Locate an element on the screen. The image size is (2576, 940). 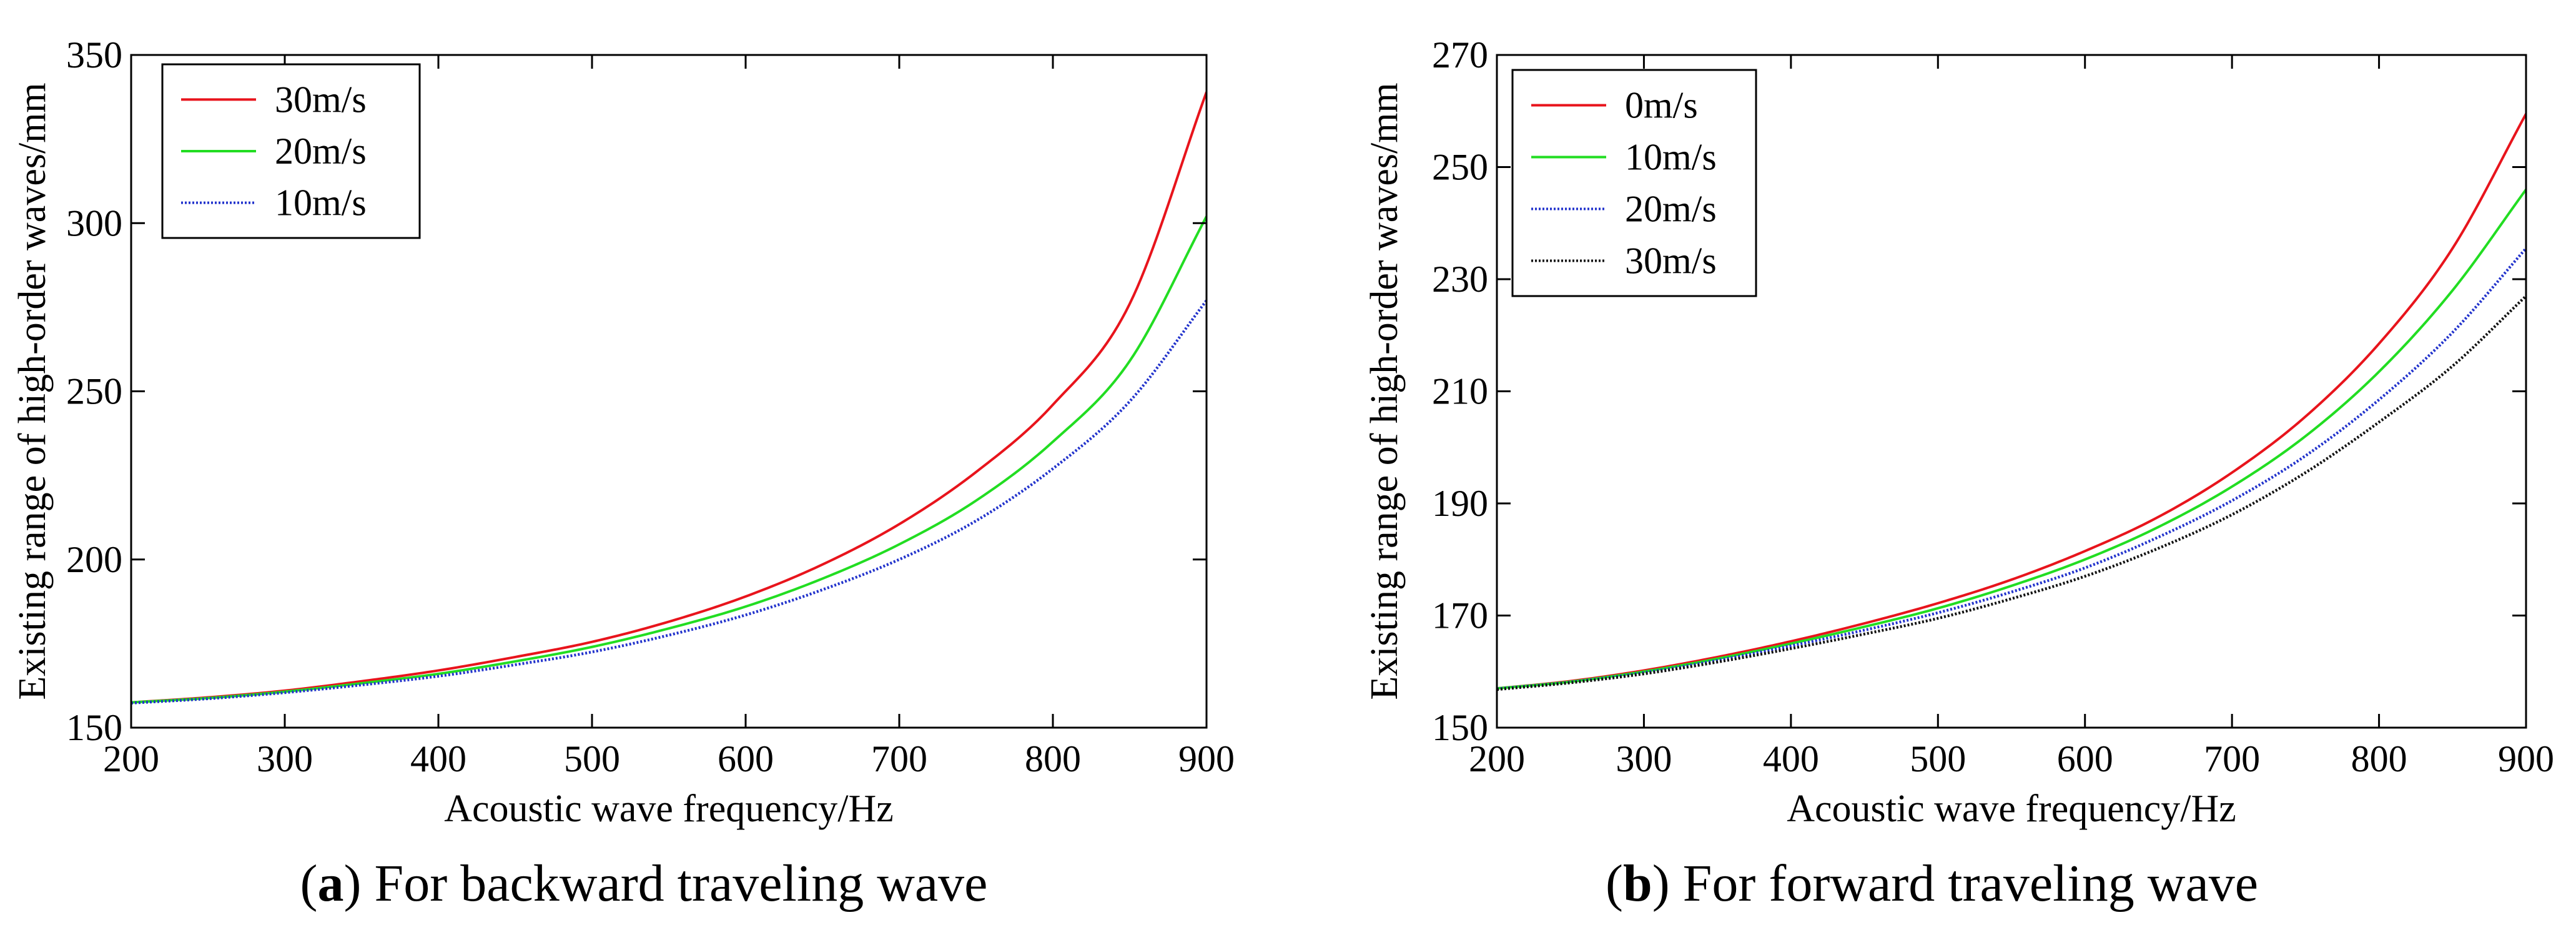
x-tick-label-a-900: 900 is located at coordinates (1206, 758).